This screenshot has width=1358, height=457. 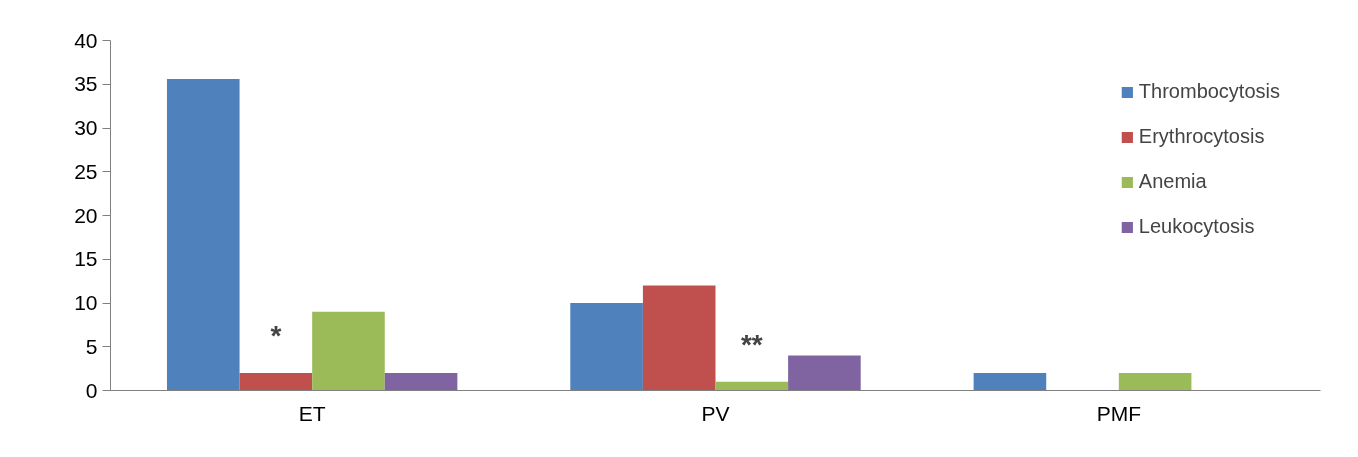 What do you see at coordinates (1201, 136) in the screenshot?
I see `legend-label: Erythrocytosis` at bounding box center [1201, 136].